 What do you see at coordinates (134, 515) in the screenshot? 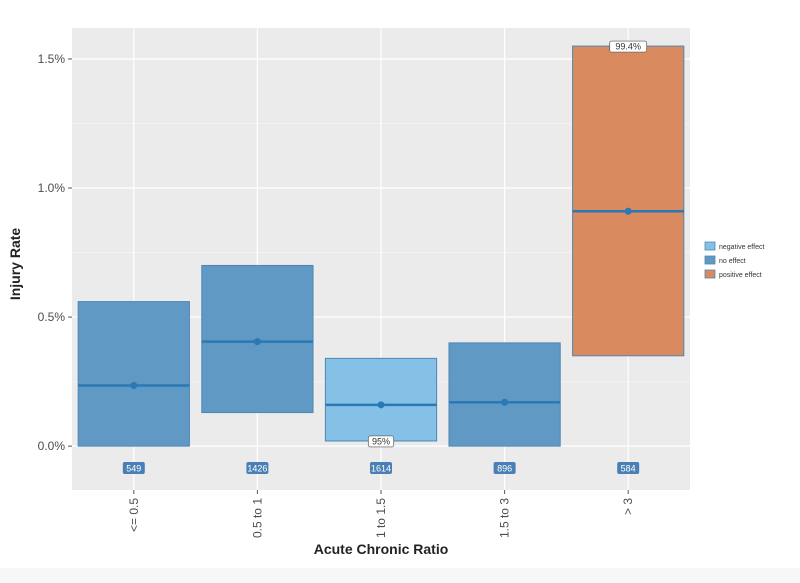
I see `x-tick-label: <= 0.5` at bounding box center [134, 515].